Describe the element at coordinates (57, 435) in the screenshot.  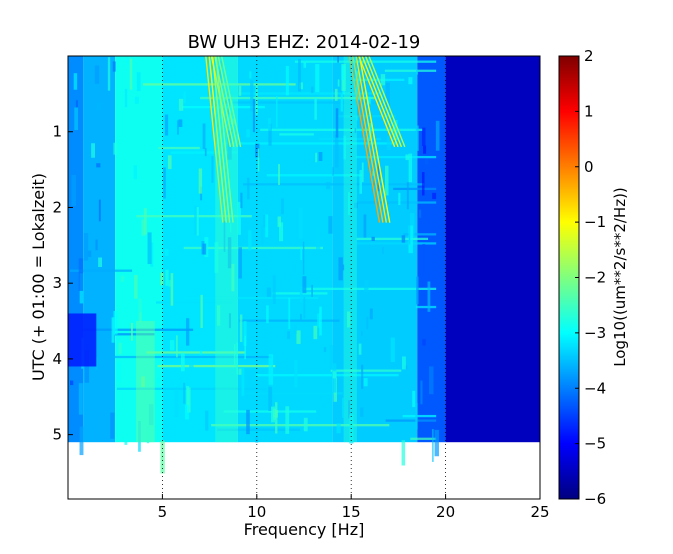
I see `y-tick-label: 5` at that location.